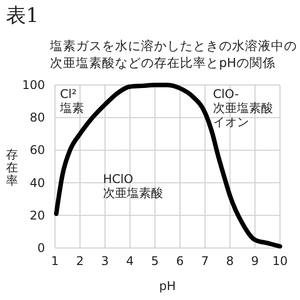 This screenshot has height=300, width=300. Describe the element at coordinates (37, 215) in the screenshot. I see `y-tick-label: 20` at that location.